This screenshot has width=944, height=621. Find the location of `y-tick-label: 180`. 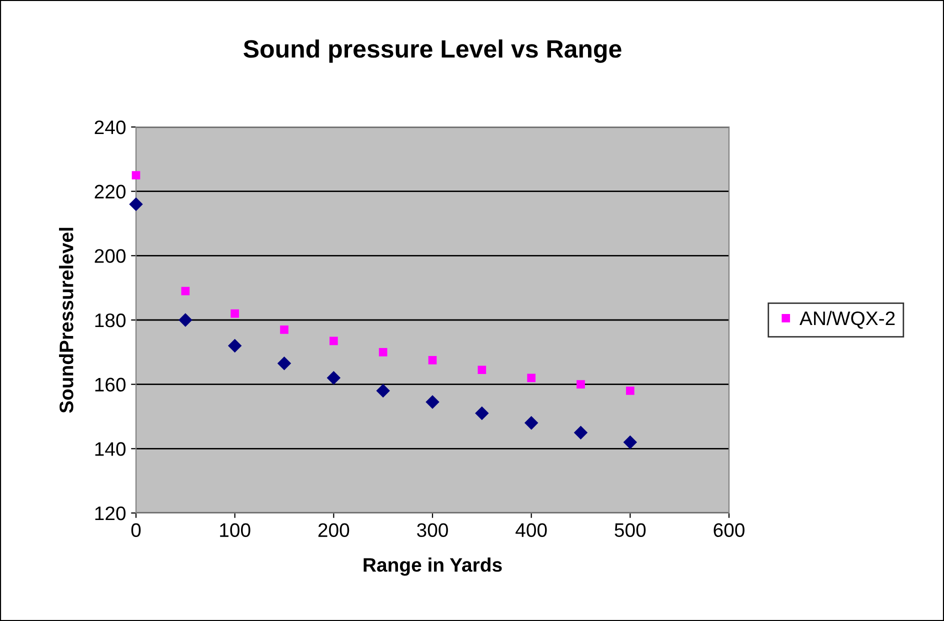

y-tick-label: 180 is located at coordinates (110, 320).